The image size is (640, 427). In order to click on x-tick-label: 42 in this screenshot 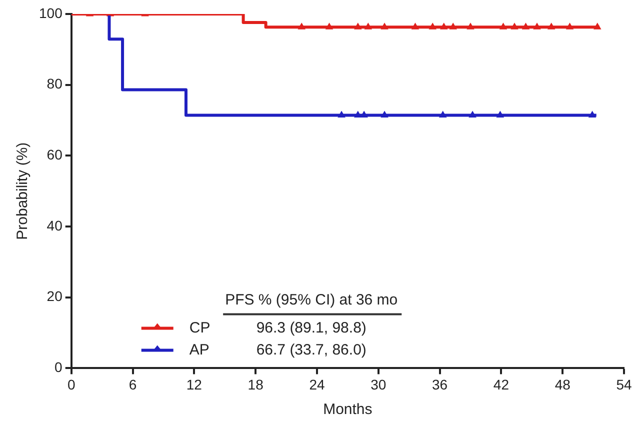, I will do `click(501, 384)`.